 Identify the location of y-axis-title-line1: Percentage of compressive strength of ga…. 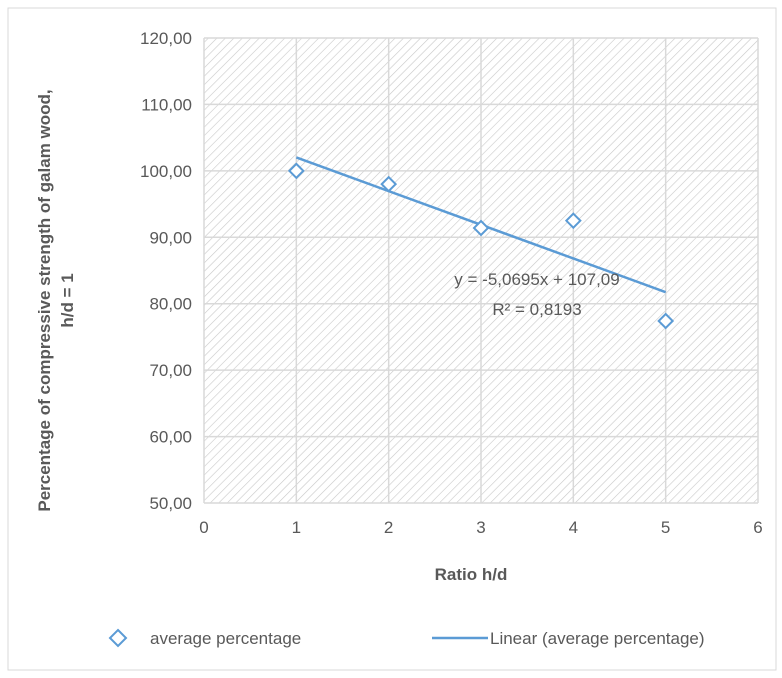
(44, 300).